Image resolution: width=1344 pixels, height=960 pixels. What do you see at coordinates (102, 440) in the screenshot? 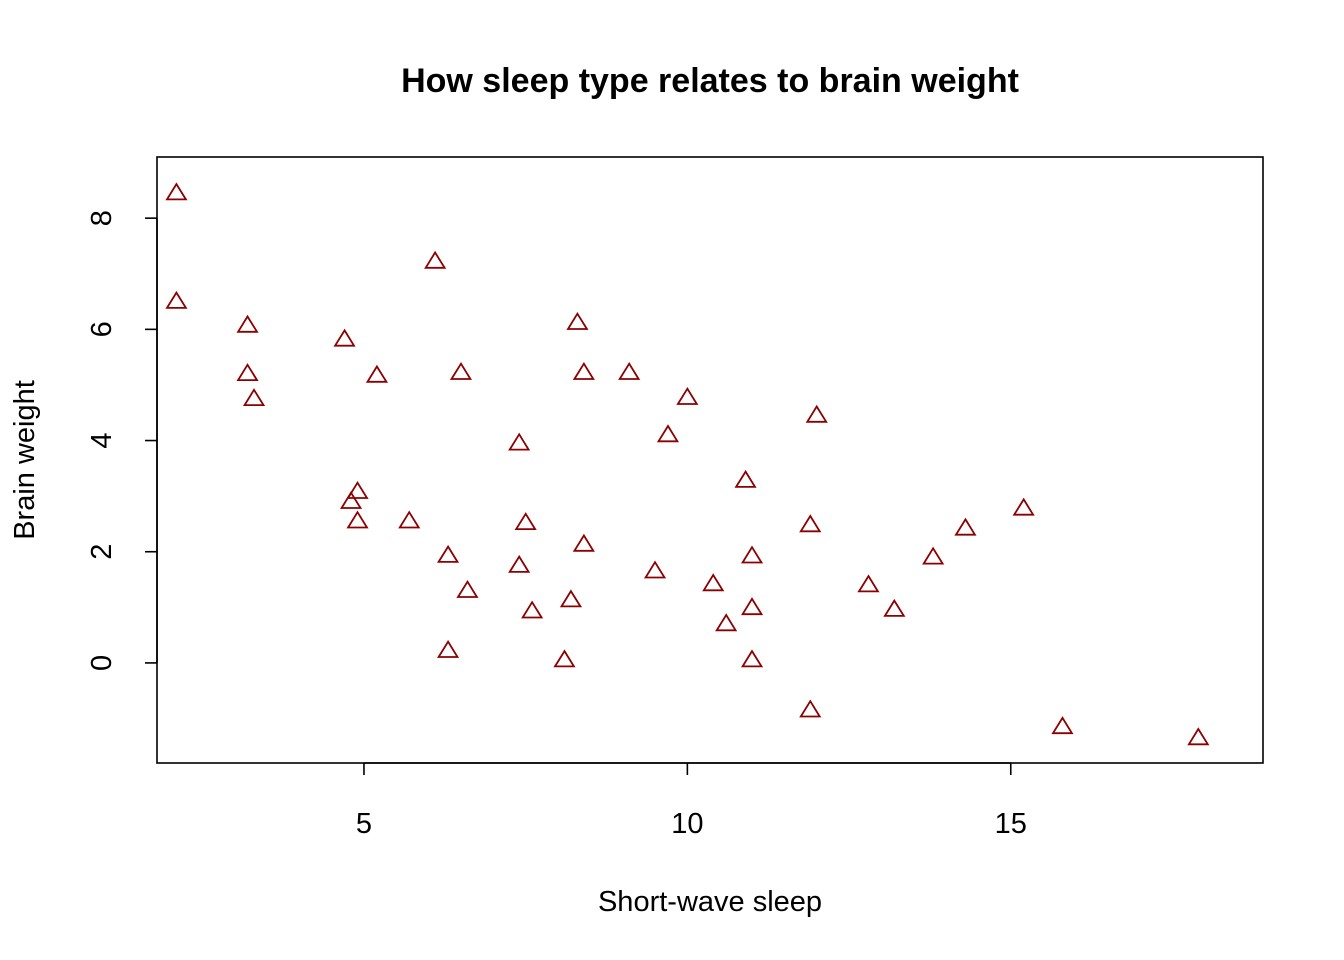
I see `y-tick-label: 4` at bounding box center [102, 440].